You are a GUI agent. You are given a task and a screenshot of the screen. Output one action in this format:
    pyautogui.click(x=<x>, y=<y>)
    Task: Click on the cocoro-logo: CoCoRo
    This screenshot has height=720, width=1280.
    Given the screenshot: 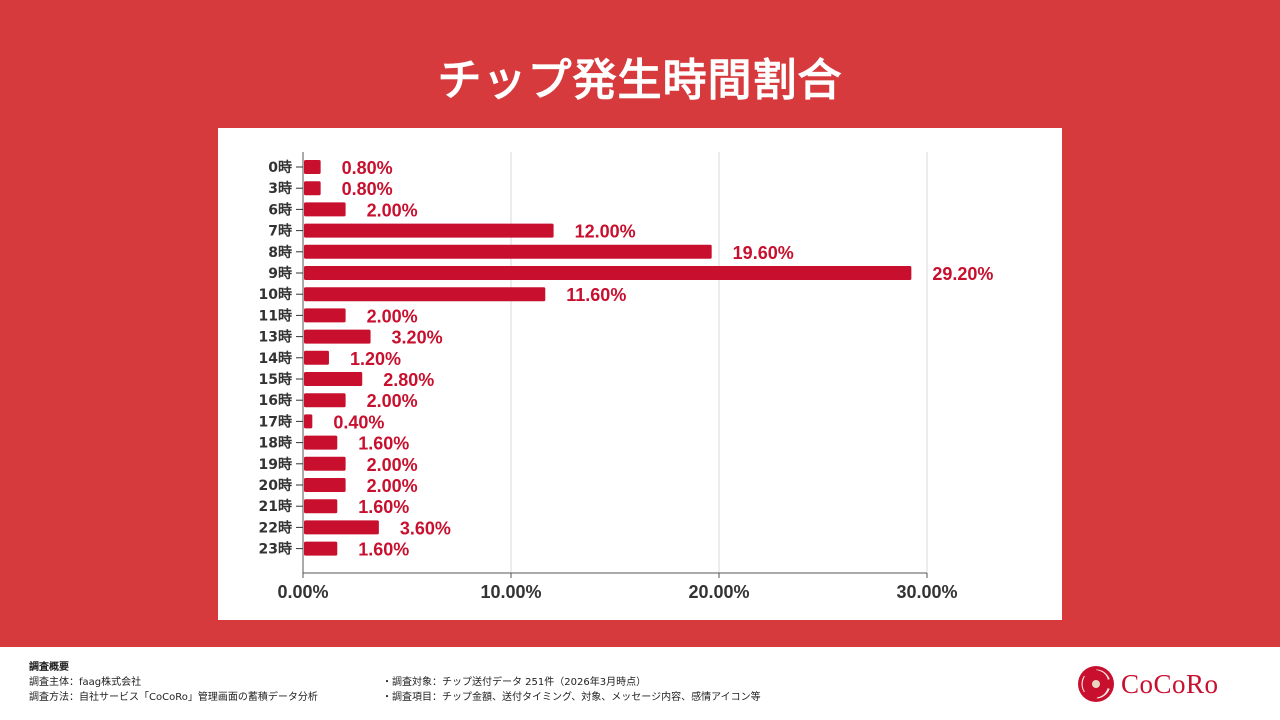 What is the action you would take?
    pyautogui.click(x=1148, y=684)
    